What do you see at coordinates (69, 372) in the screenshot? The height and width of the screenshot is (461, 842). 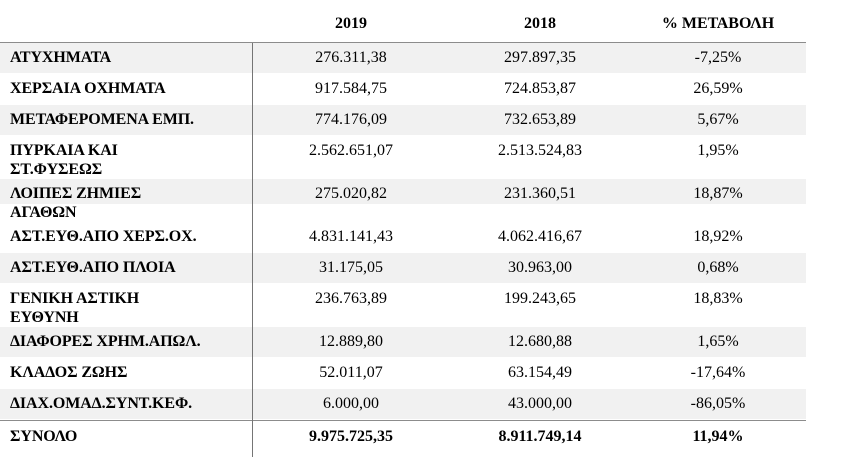 I see `row-label: ΚΛΑΔΟΣ ΖΩΗΣ` at bounding box center [69, 372].